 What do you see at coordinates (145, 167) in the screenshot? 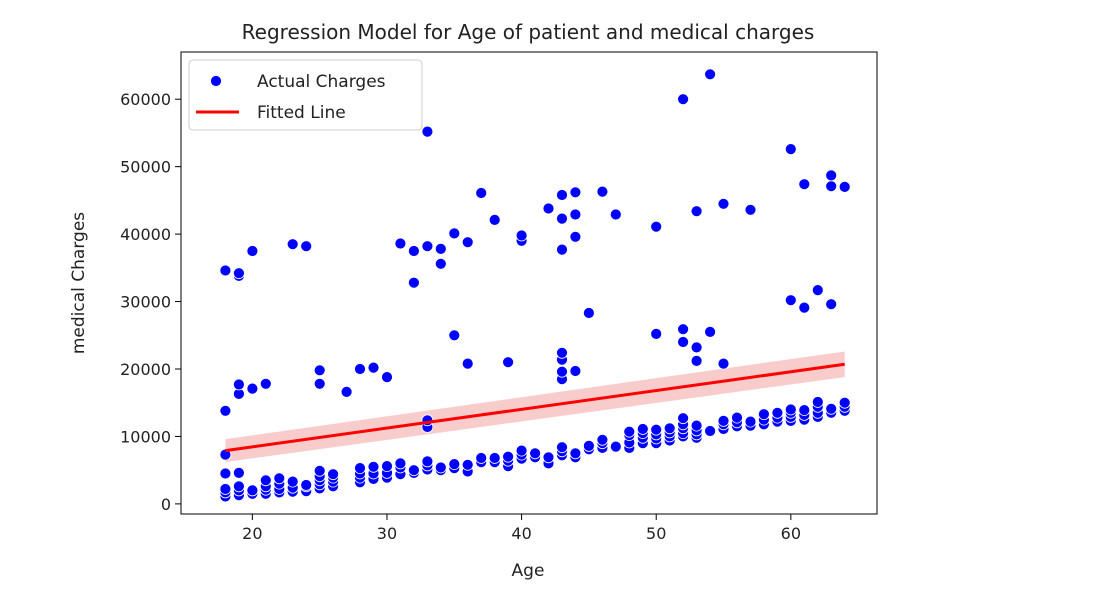
I see `y-tick-label: 50000` at bounding box center [145, 167].